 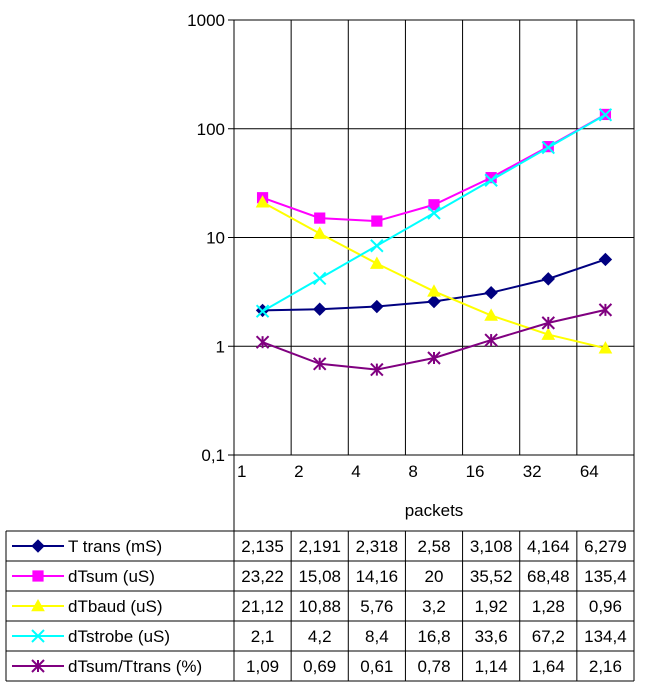 I want to click on x-axis-title: packets, so click(x=434, y=510).